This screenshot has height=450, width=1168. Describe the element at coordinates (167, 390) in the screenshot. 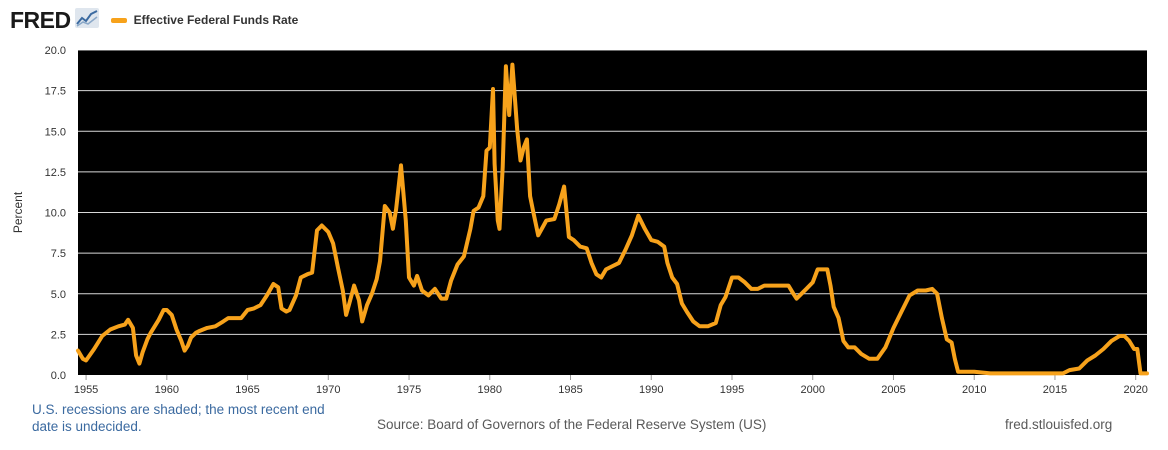

I see `x-tick-label: 1960` at that location.